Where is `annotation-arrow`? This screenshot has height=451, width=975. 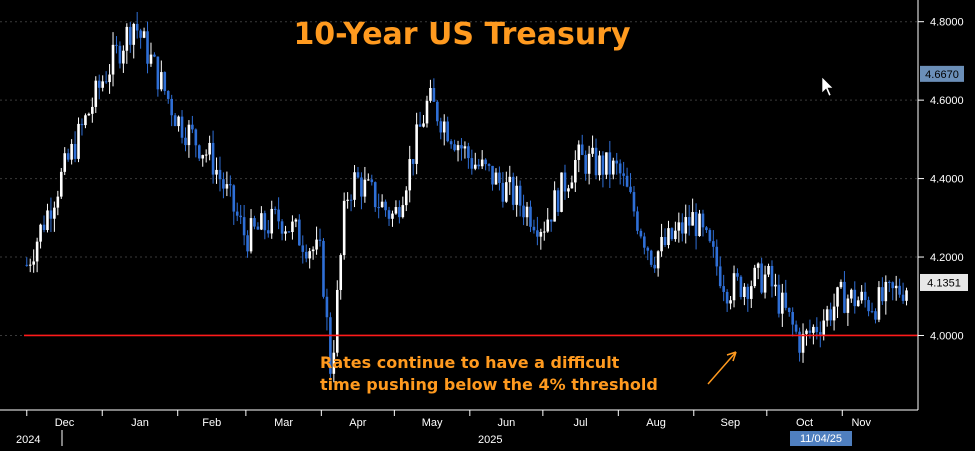 annotation-arrow is located at coordinates (722, 368).